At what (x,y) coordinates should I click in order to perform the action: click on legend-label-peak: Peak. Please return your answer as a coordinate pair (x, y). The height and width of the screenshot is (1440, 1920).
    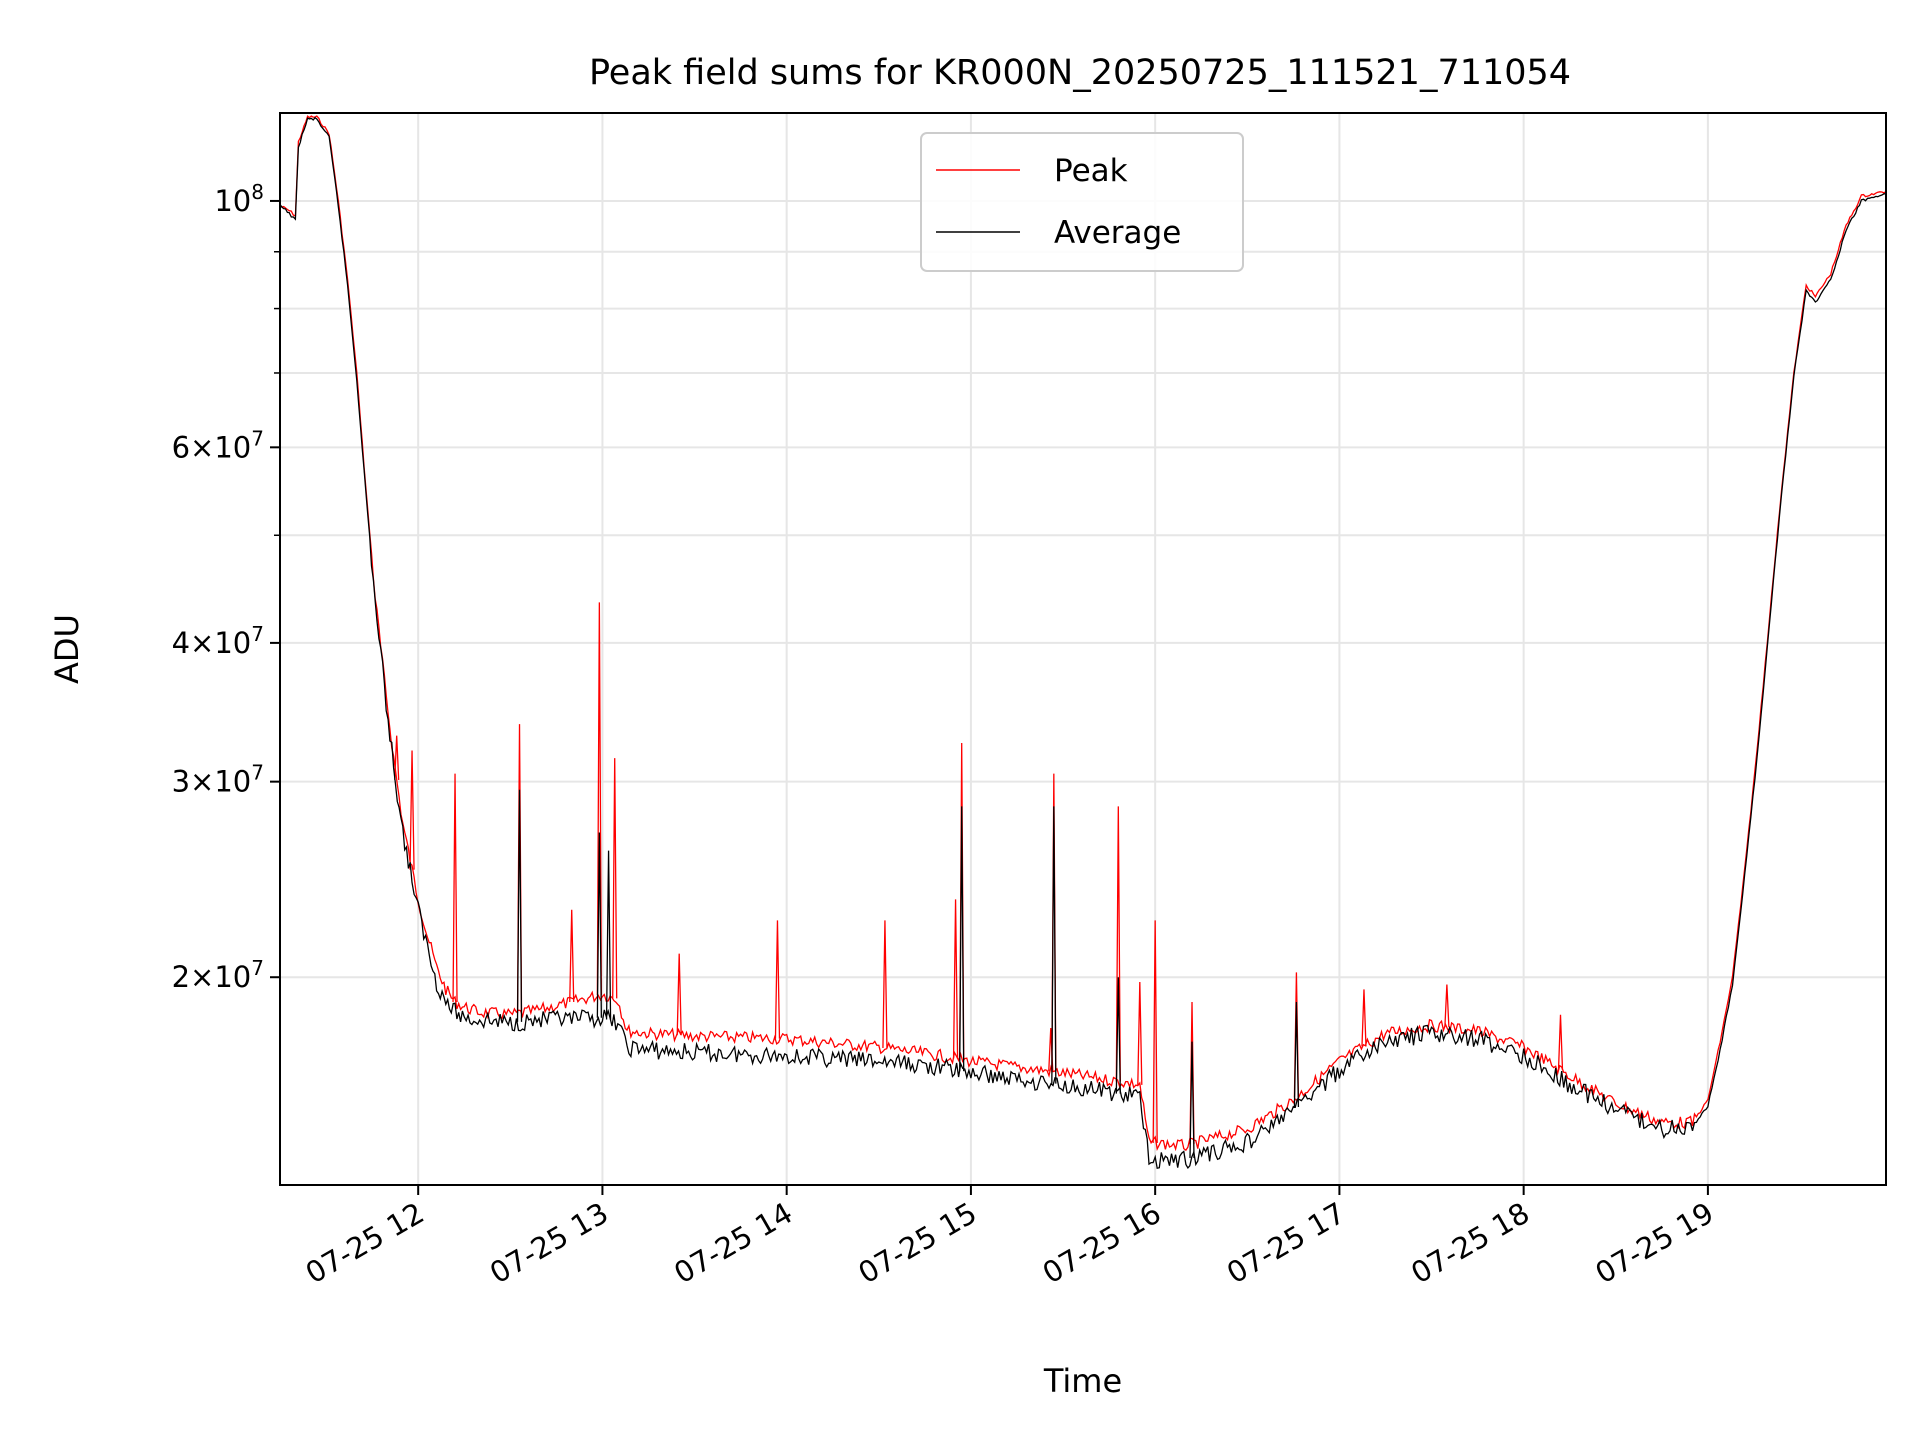
    Looking at the image, I should click on (1091, 171).